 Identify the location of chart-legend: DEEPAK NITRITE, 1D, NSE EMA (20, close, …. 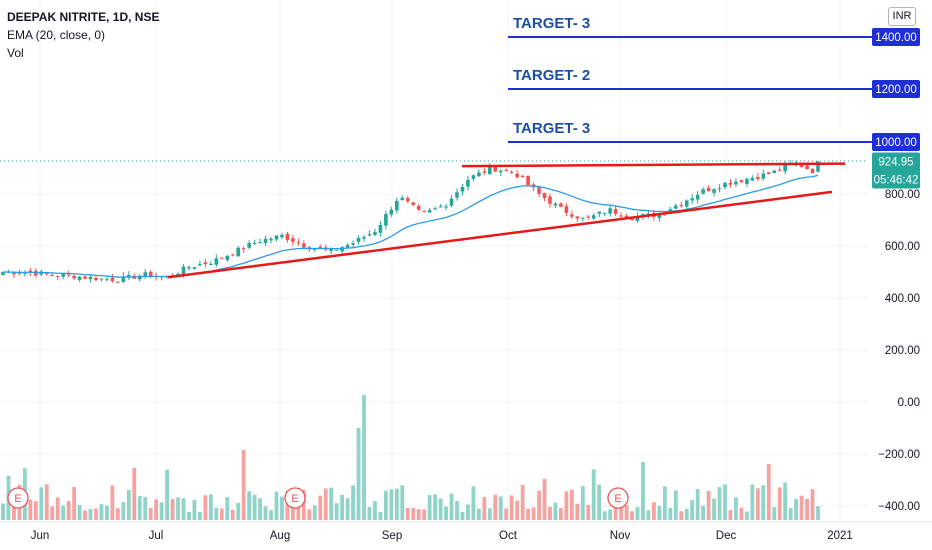
(83, 35).